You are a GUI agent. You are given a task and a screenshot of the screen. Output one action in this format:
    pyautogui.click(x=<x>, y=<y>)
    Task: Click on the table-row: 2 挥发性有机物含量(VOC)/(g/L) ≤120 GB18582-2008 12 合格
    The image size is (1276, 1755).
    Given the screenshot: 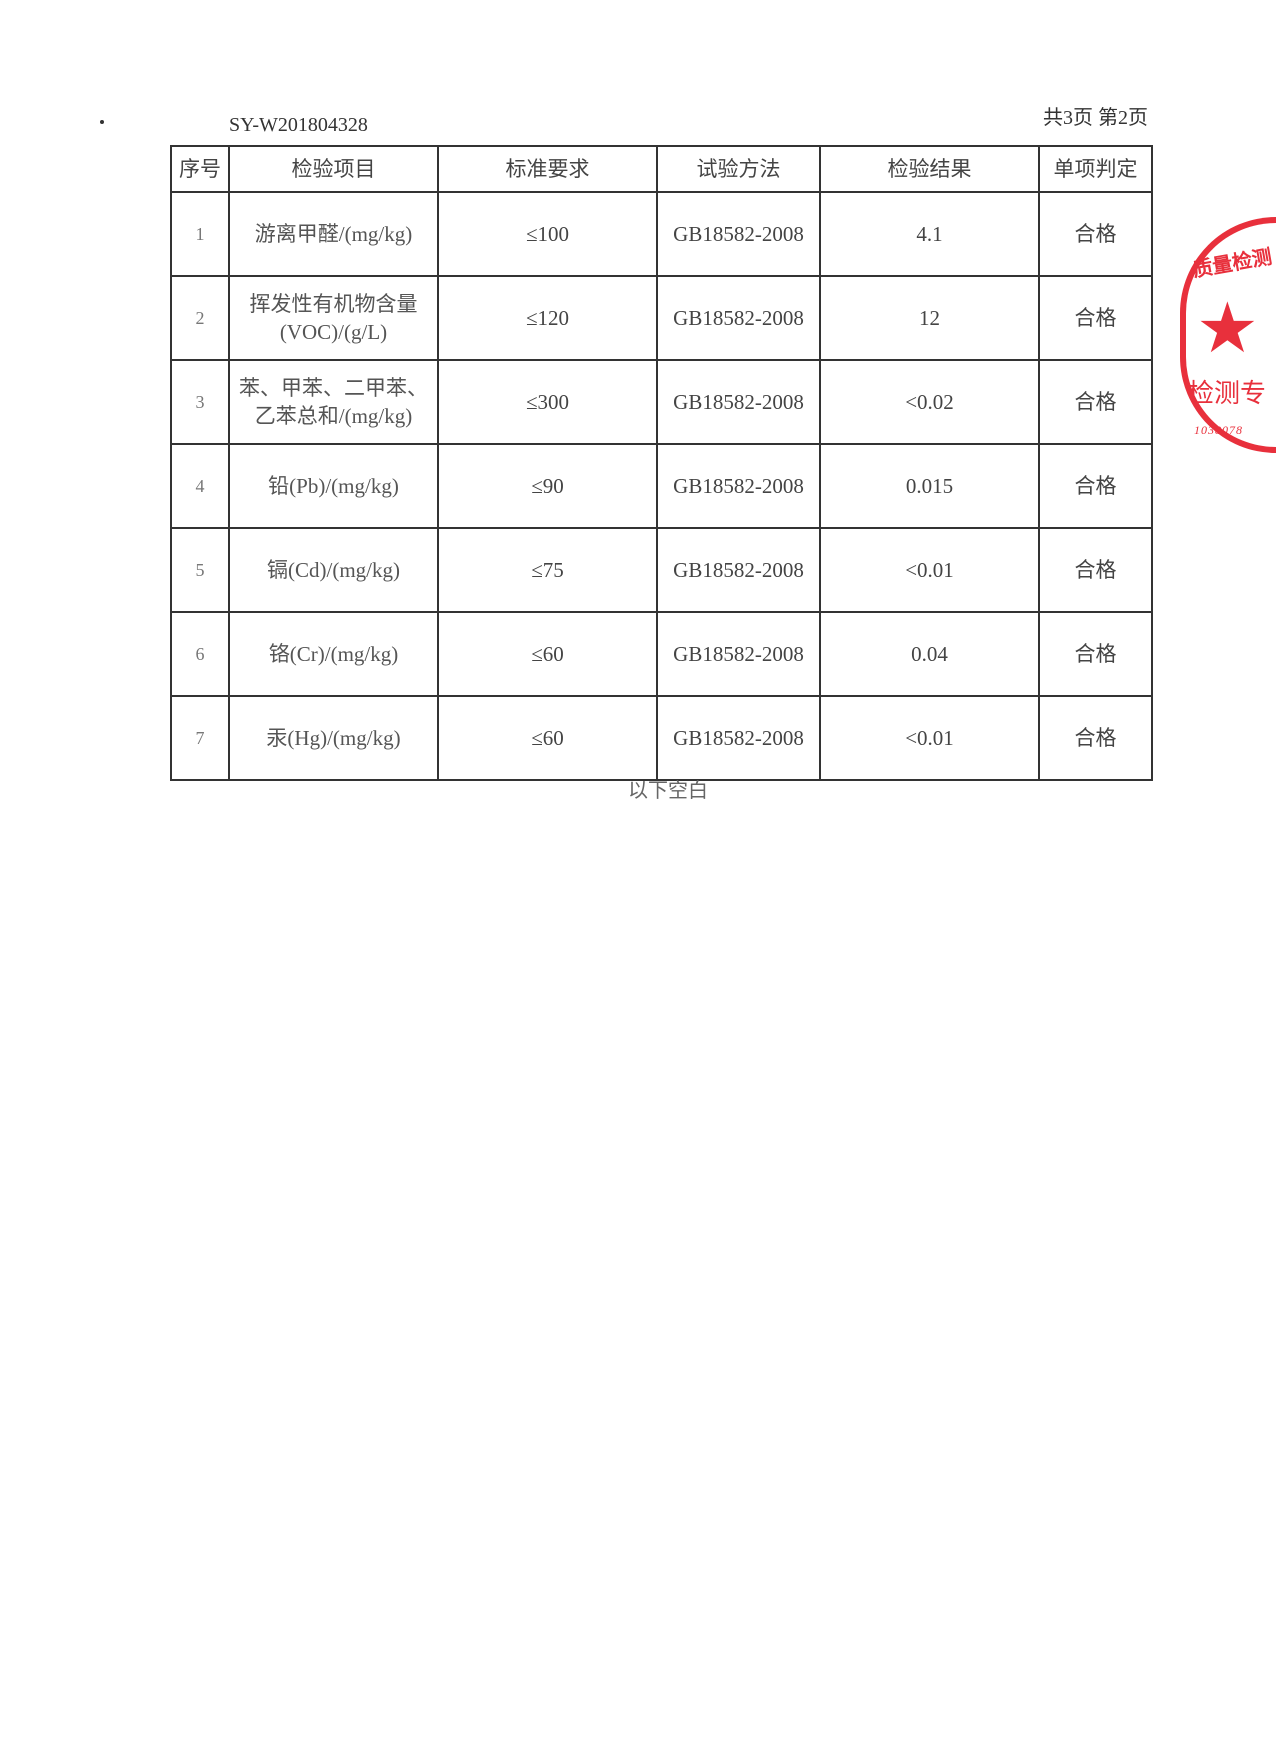 What is the action you would take?
    pyautogui.click(x=661, y=318)
    